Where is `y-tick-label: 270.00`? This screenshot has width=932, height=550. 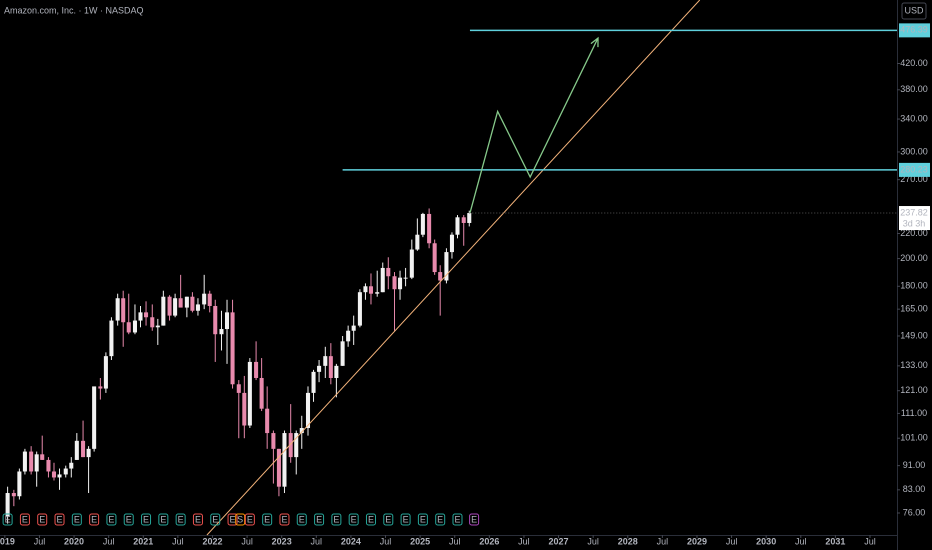 y-tick-label: 270.00 is located at coordinates (914, 179).